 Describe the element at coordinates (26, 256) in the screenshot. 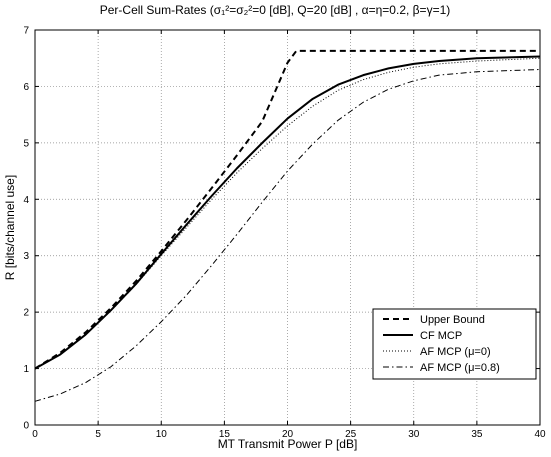

I see `y-tick-label: 3` at that location.